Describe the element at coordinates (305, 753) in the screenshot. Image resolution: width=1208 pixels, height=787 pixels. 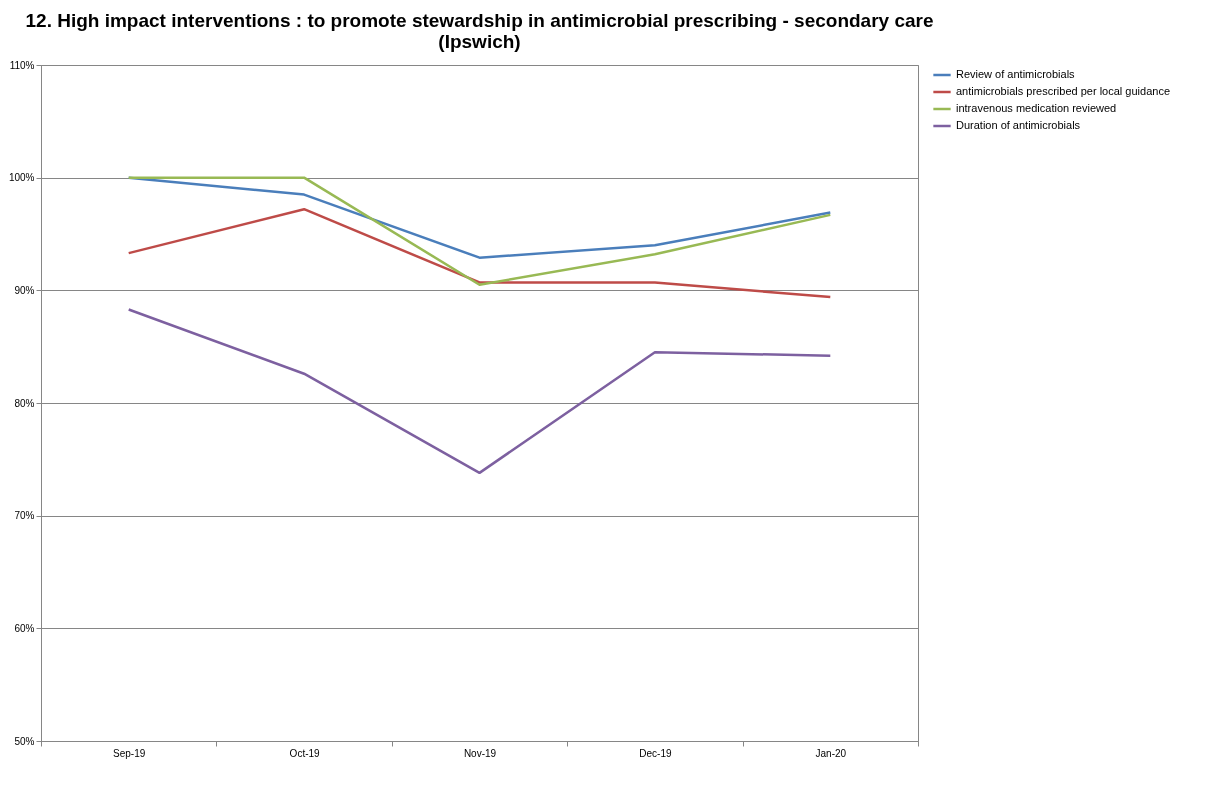
I see `x-tick-label: Oct-19` at that location.